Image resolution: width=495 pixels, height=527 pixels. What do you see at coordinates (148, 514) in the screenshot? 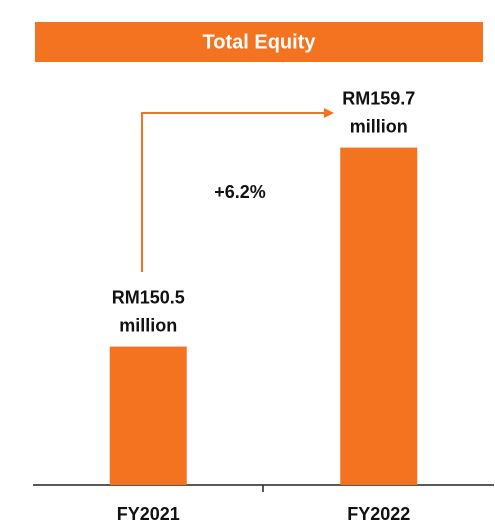
I see `x-tick-label: FY2021` at bounding box center [148, 514].